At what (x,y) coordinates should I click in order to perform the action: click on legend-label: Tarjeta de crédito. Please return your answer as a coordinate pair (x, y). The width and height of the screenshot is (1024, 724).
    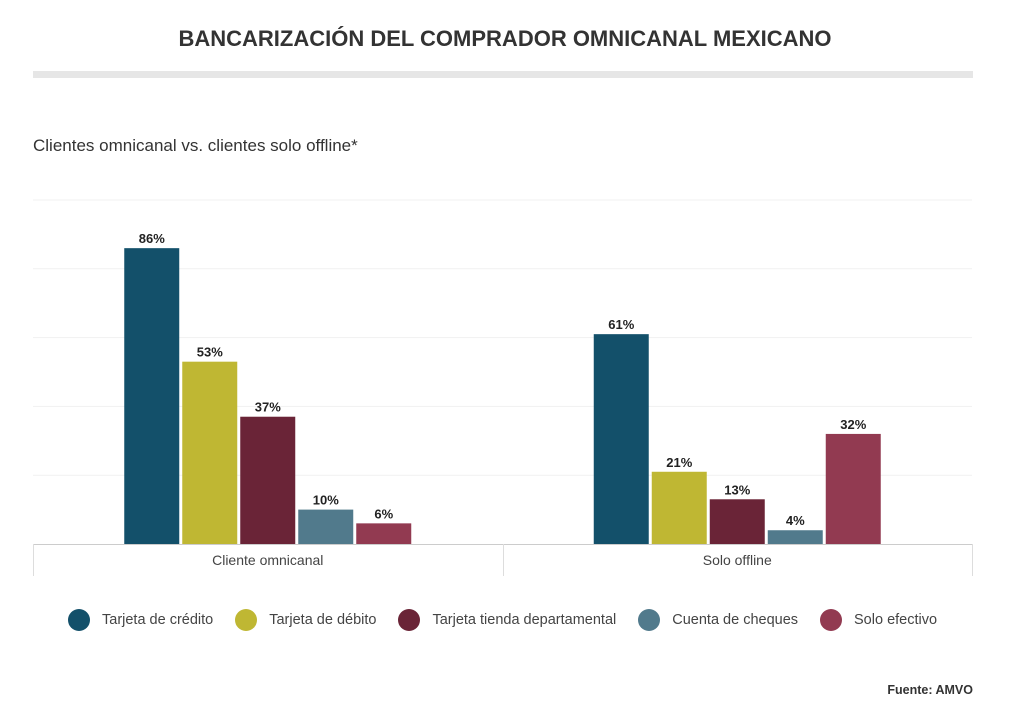
    Looking at the image, I should click on (158, 620).